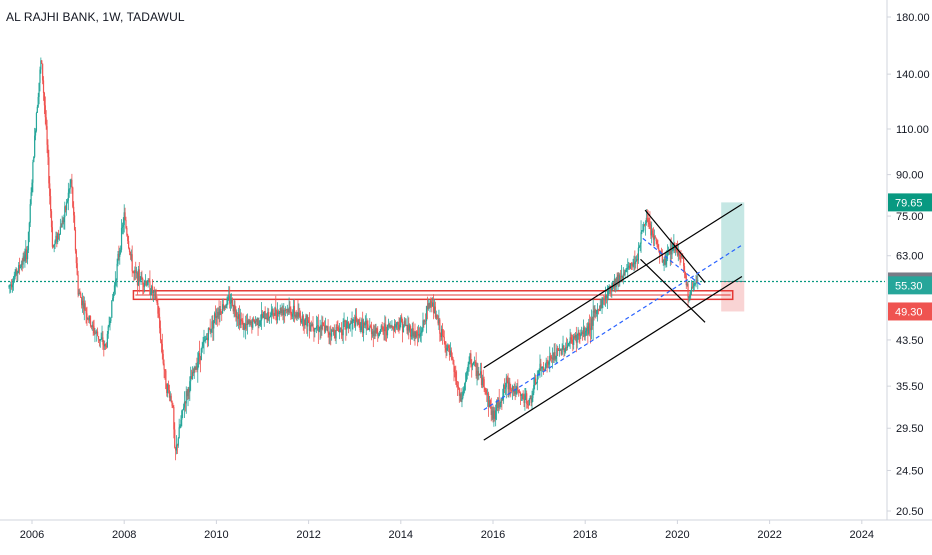 The width and height of the screenshot is (932, 555). What do you see at coordinates (913, 75) in the screenshot?
I see `price-tick-label: 140.00` at bounding box center [913, 75].